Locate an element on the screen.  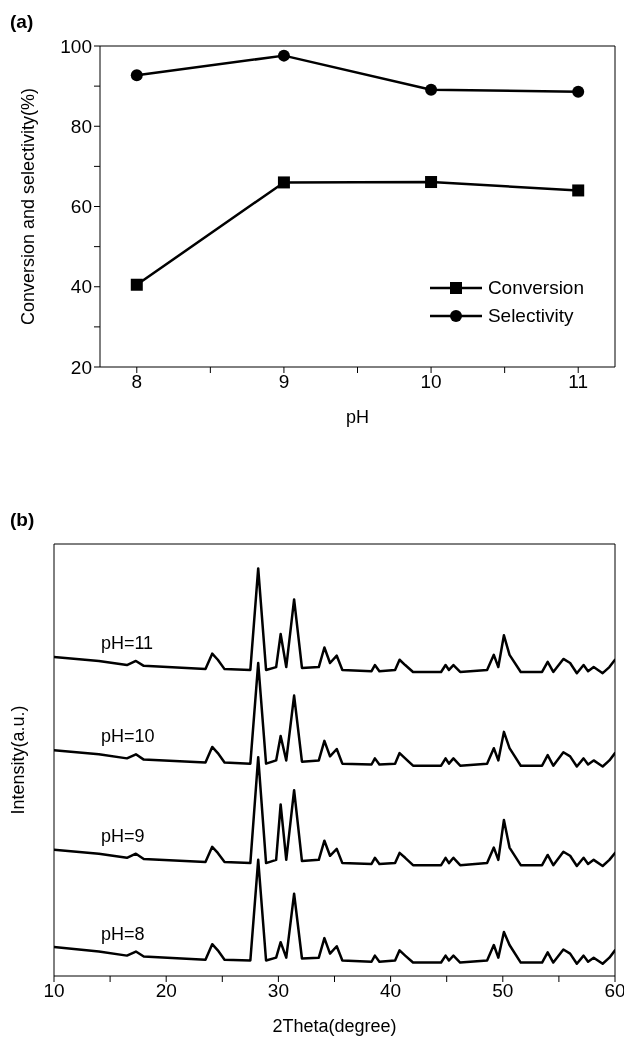
y-tick-label: 100 is located at coordinates (76, 46).